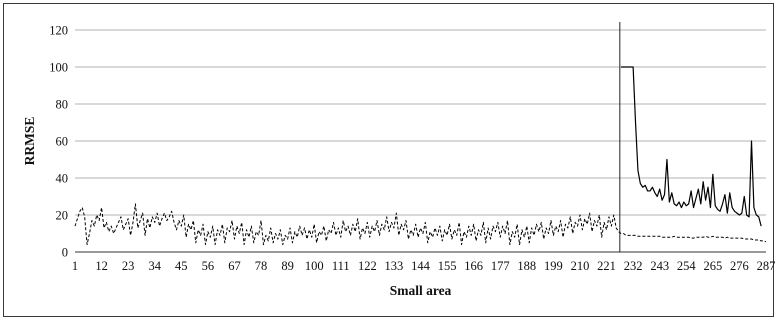 This screenshot has height=322, width=779. What do you see at coordinates (62, 179) in the screenshot?
I see `y-tick-label: 40` at bounding box center [62, 179].